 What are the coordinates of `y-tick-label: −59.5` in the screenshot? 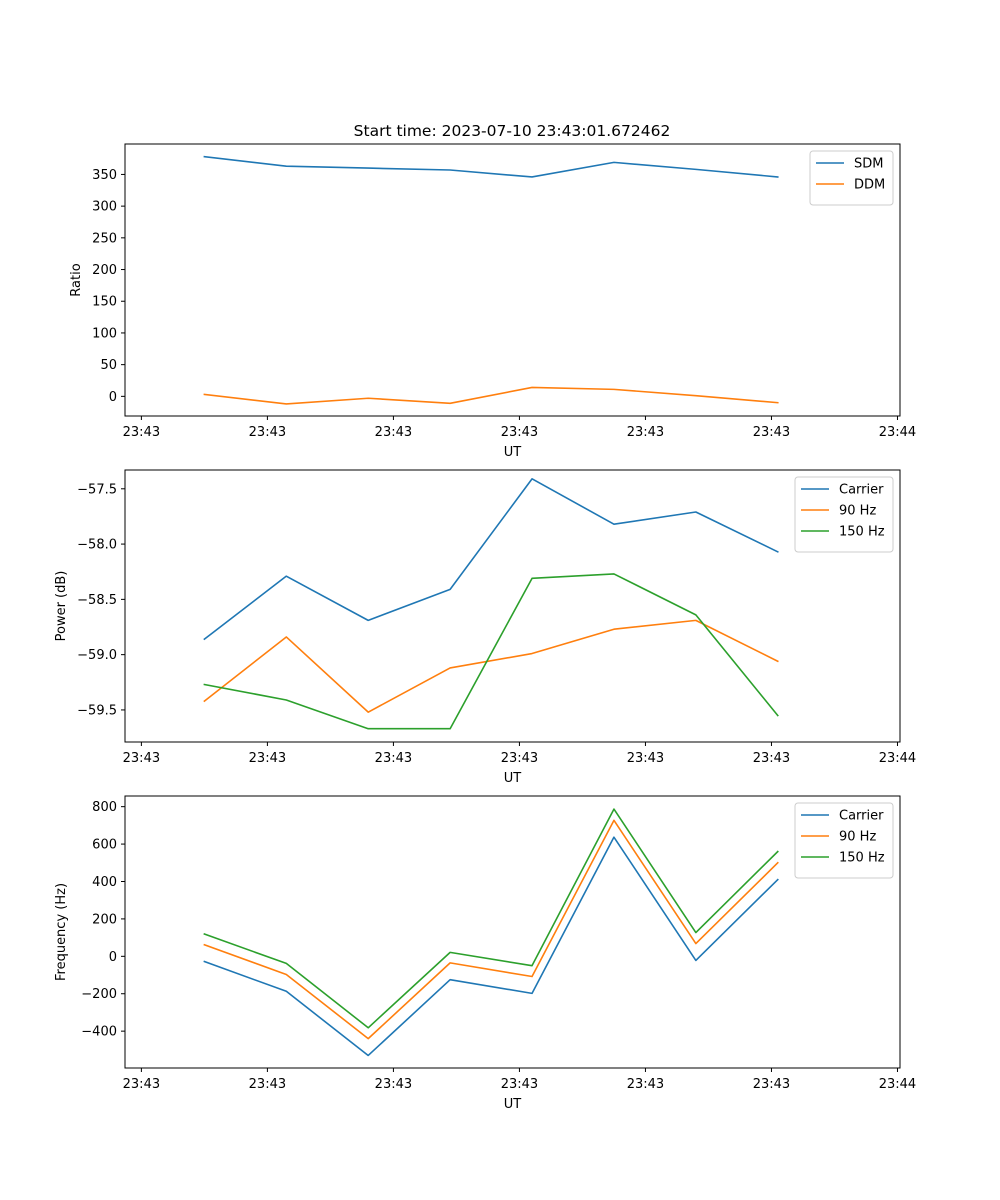 It's located at (97, 710).